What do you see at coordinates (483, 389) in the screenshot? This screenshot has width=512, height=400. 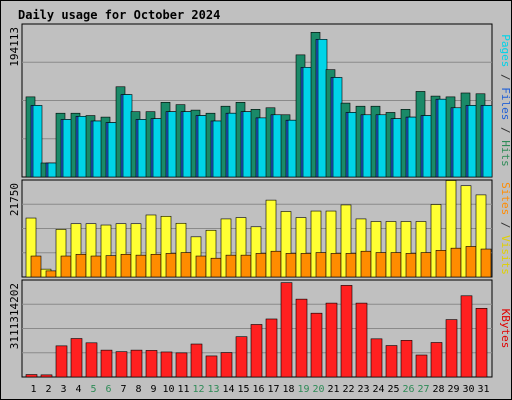 I see `day-label-31: 31` at bounding box center [483, 389].